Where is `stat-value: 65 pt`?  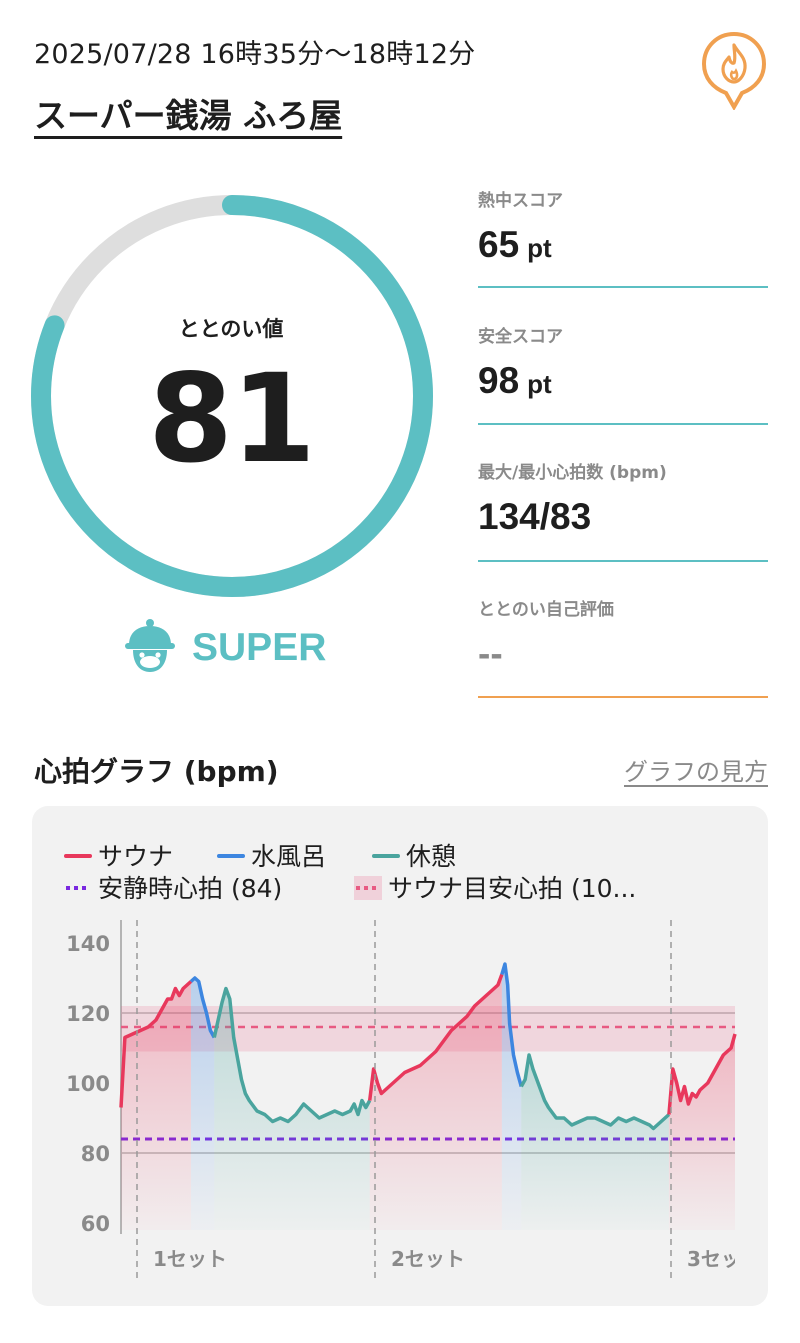 stat-value: 65 pt is located at coordinates (623, 245).